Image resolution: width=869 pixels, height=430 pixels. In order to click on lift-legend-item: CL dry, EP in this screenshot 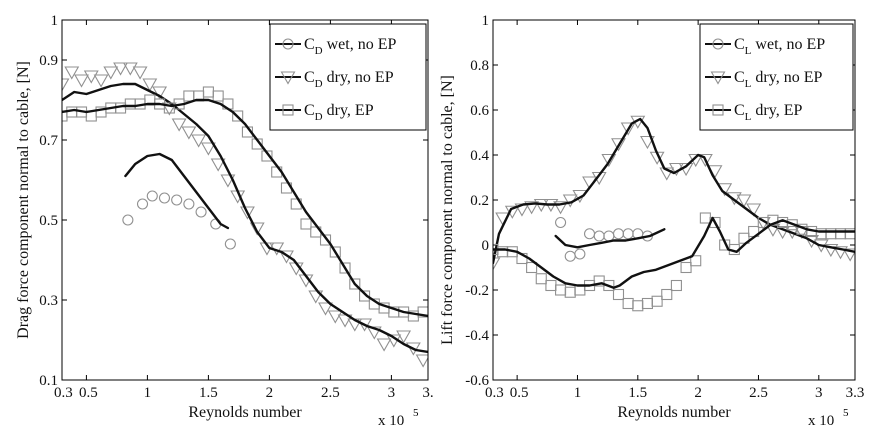, I will do `click(753, 112)`.